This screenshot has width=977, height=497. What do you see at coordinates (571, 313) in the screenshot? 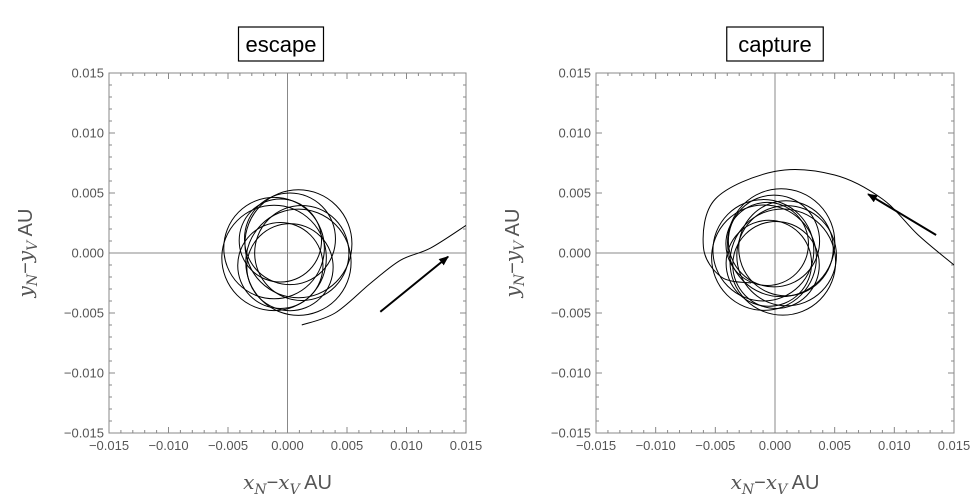
I see `chart1-y-tick-label: −0.005` at bounding box center [571, 313].